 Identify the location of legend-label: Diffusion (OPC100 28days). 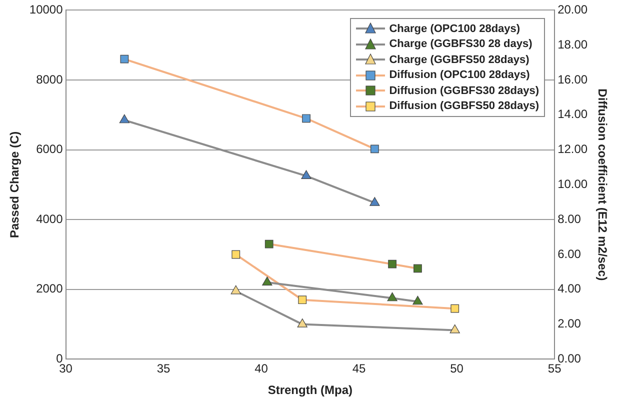
(459, 75).